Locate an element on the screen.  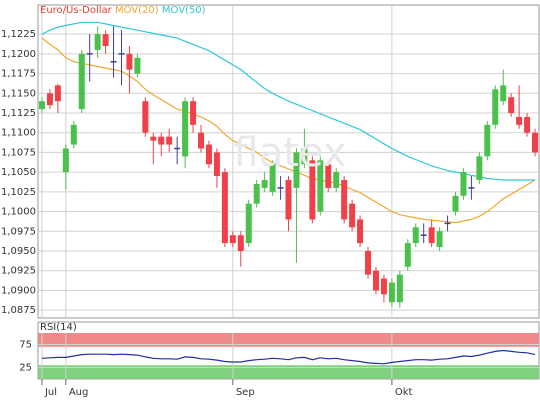
watermark: flatex is located at coordinates (290, 153).